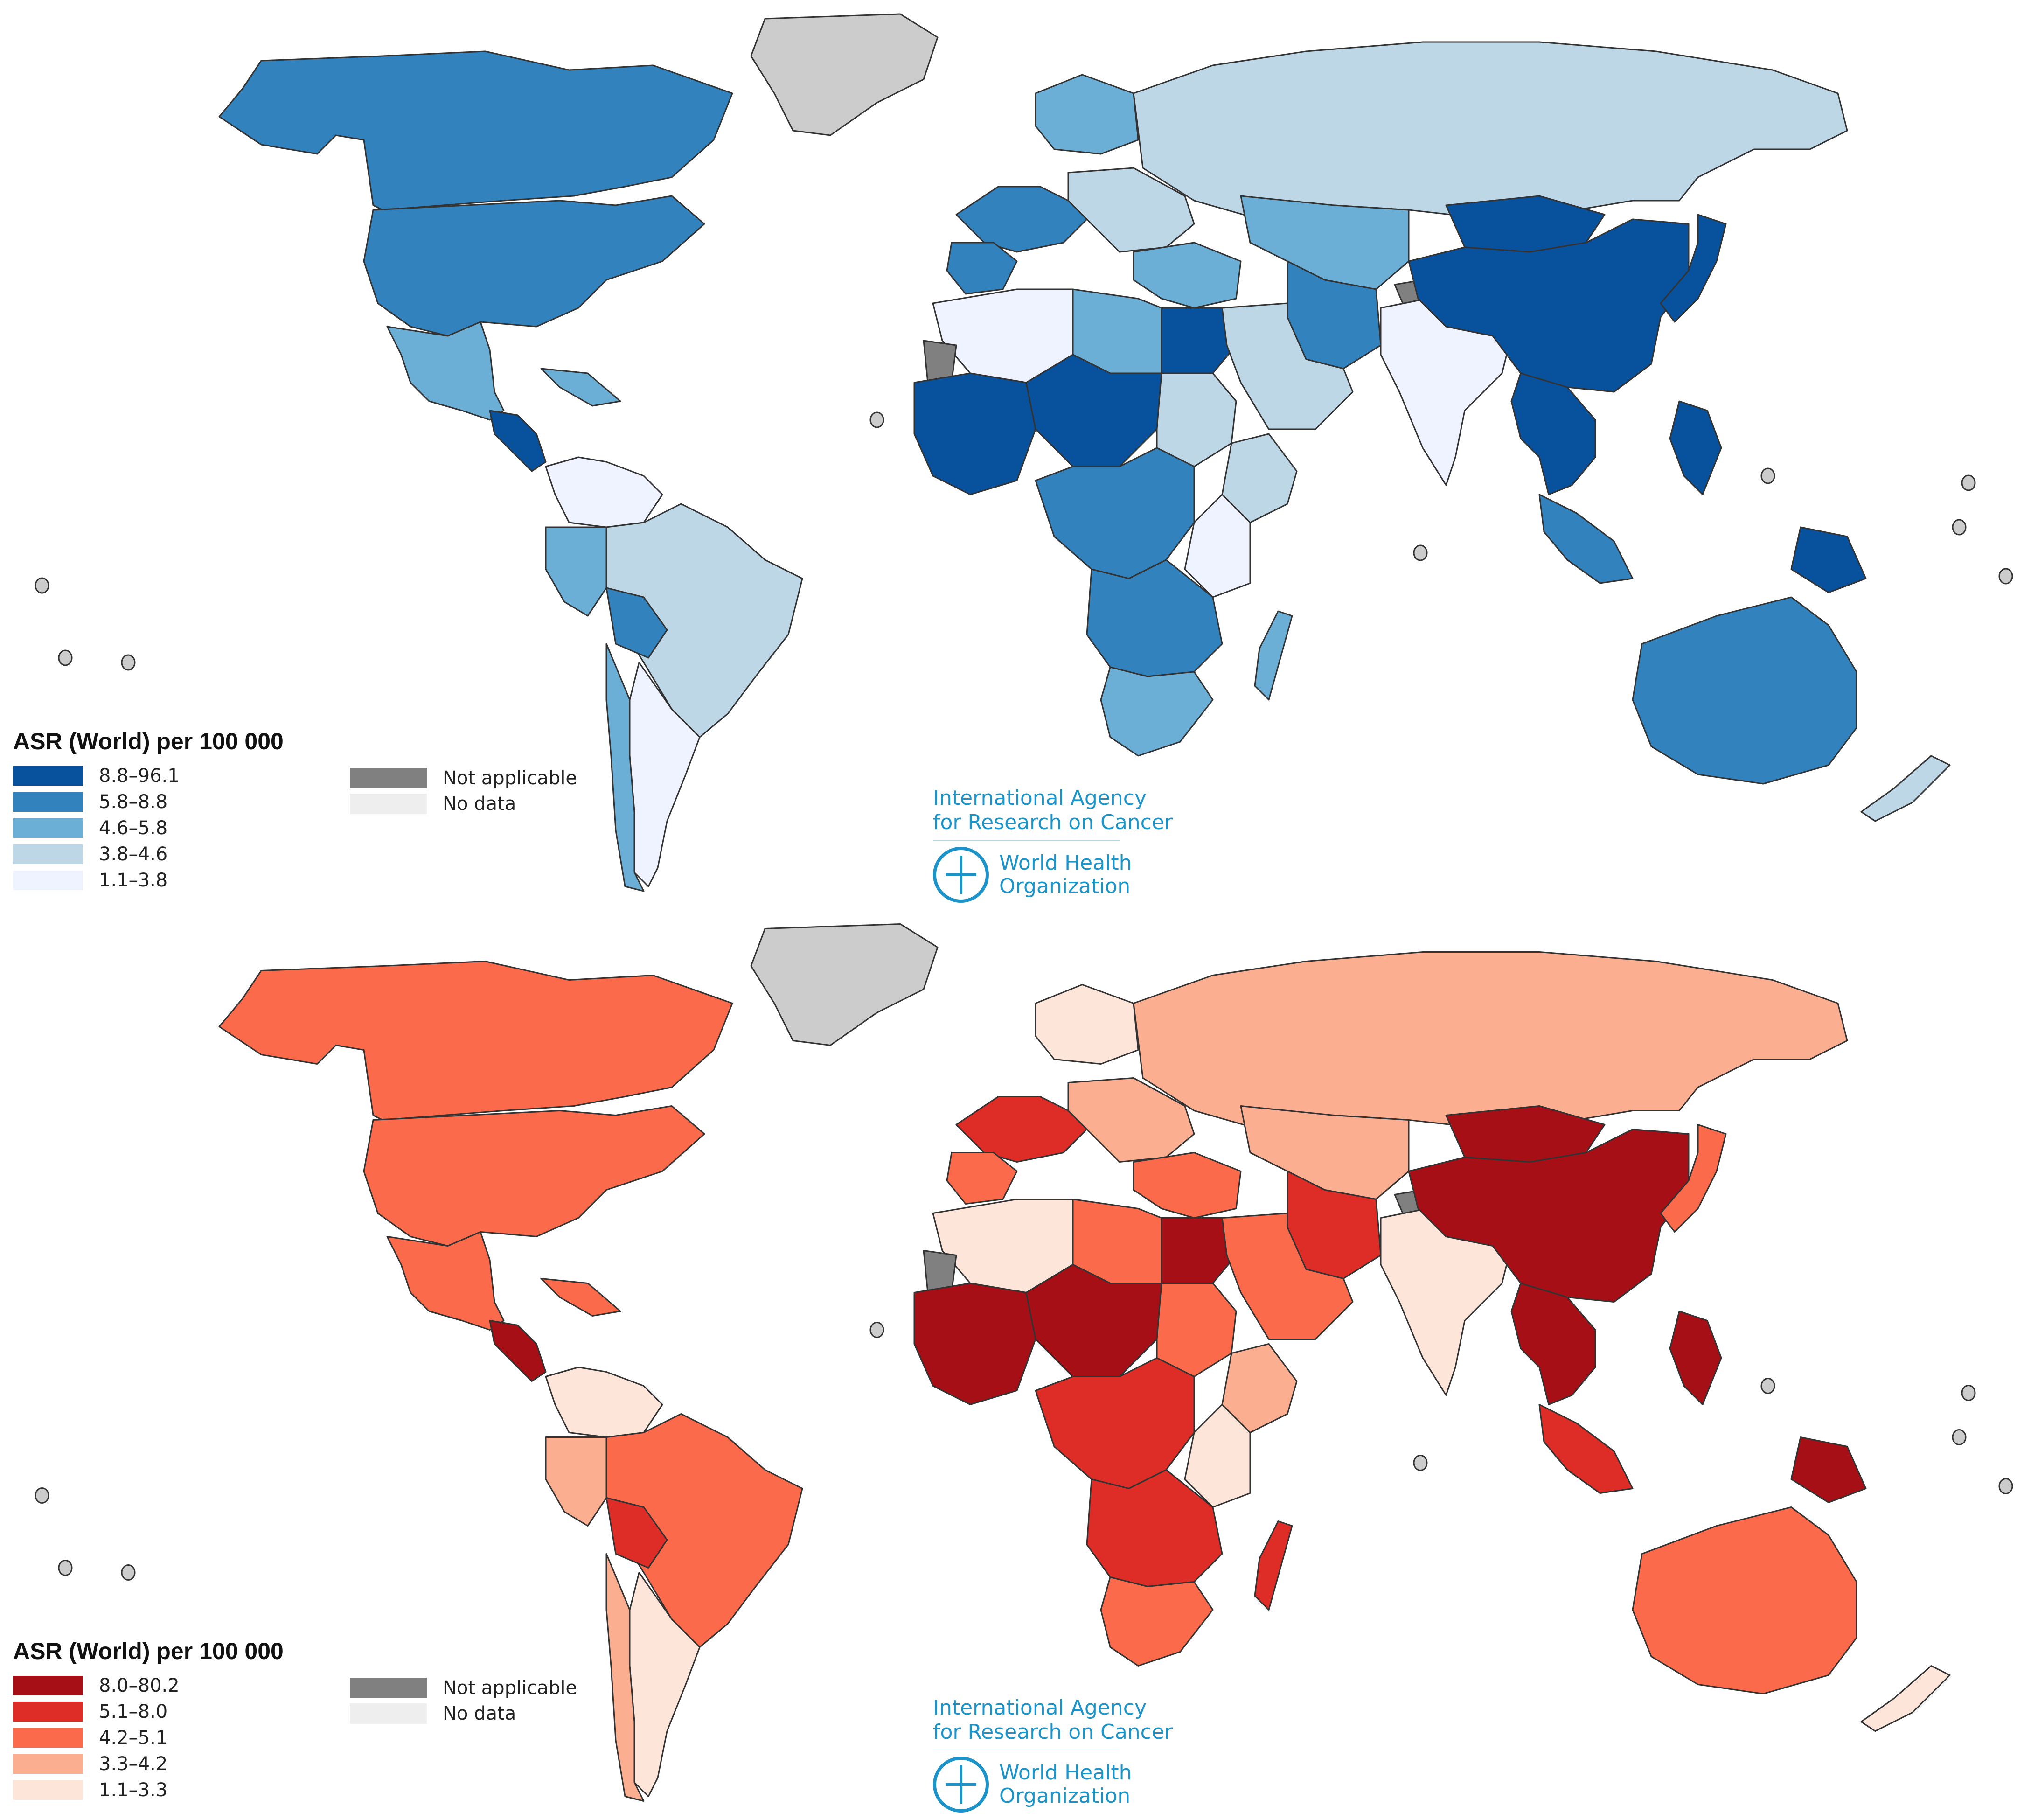 The width and height of the screenshot is (2024, 1820). What do you see at coordinates (96, 1685) in the screenshot?
I see `legend-item: 8.0–80.2` at bounding box center [96, 1685].